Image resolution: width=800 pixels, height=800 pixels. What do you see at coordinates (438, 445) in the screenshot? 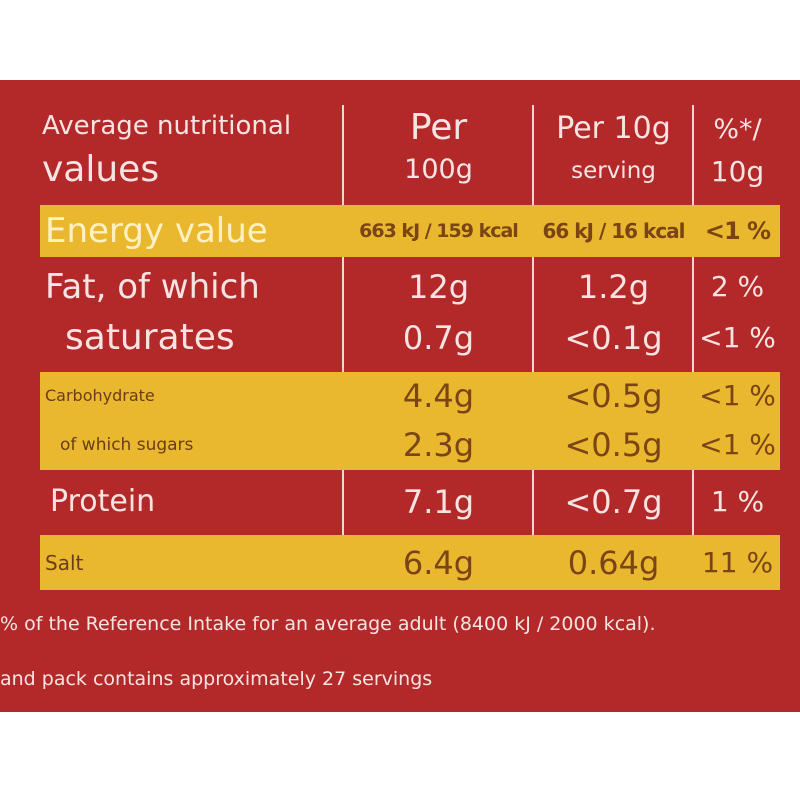
I see `nutrient-value: 2.3g` at bounding box center [438, 445].